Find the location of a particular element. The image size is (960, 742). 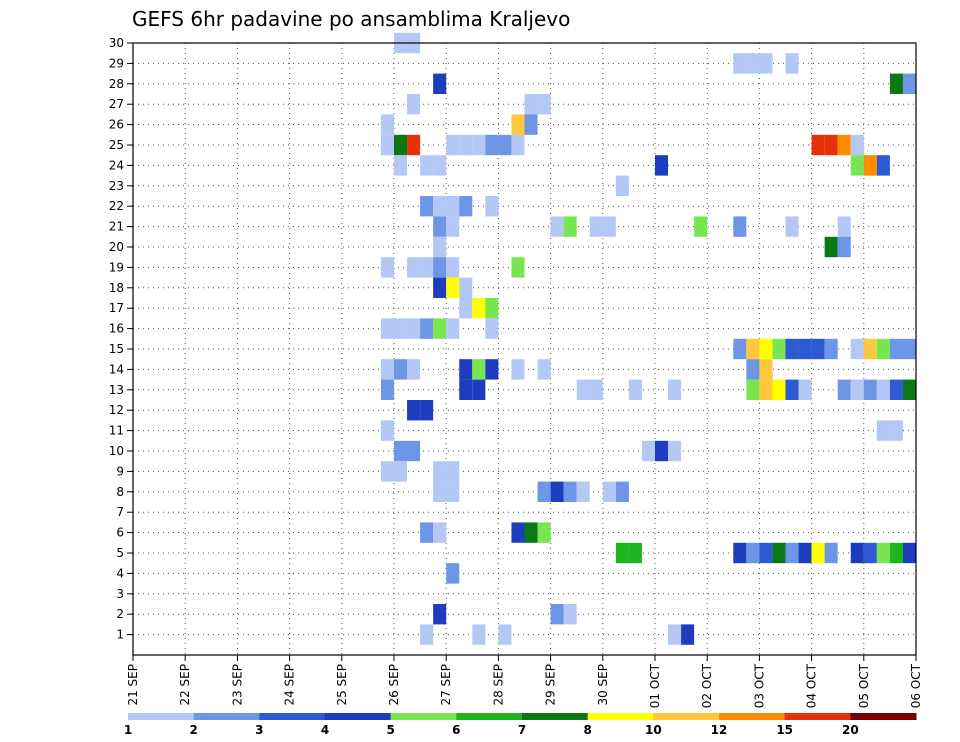

y-tick-label: 4 is located at coordinates (120, 573).